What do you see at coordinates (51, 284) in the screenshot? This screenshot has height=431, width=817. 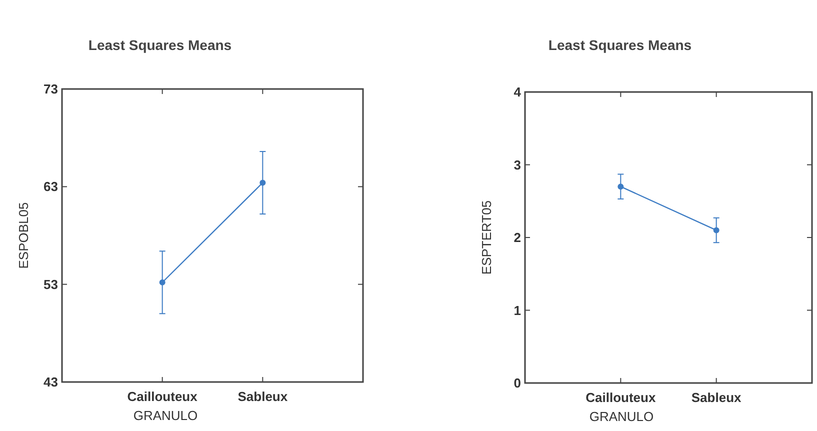 I see `y-tick-label: 53` at bounding box center [51, 284].